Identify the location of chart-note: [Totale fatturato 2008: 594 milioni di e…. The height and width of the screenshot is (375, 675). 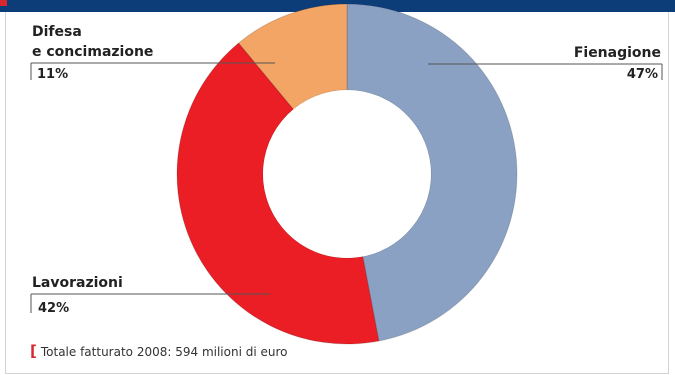
(159, 351).